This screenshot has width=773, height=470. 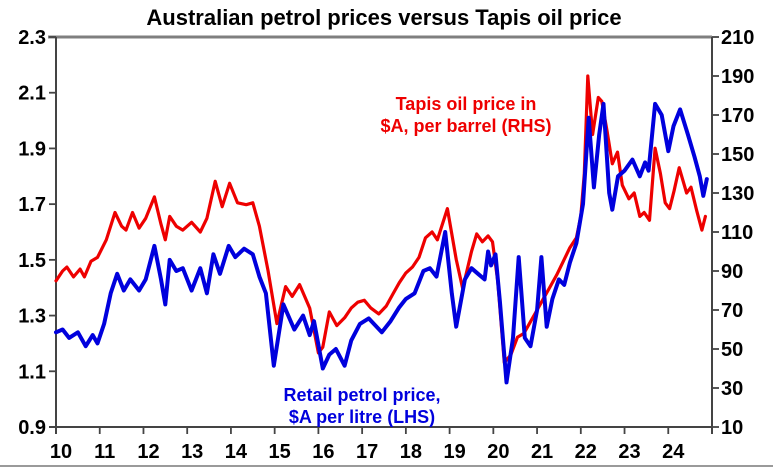 What do you see at coordinates (732, 272) in the screenshot?
I see `right-axis-tick-label: 90` at bounding box center [732, 272].